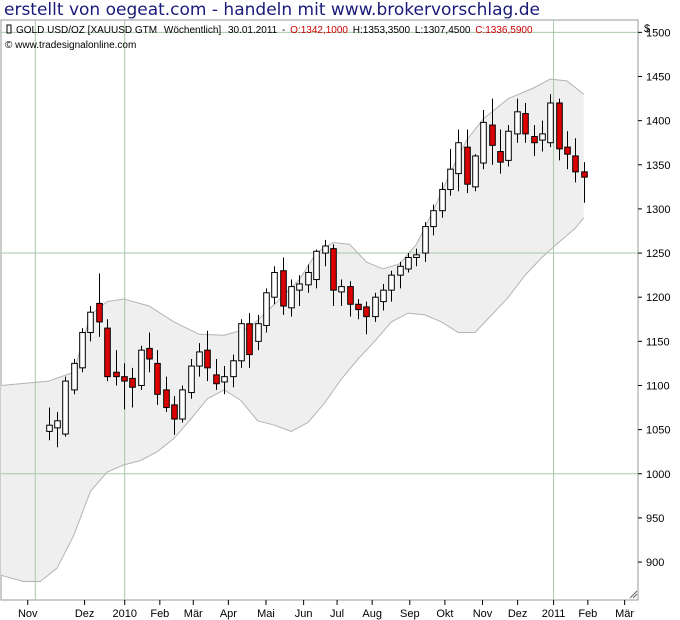 This screenshot has width=680, height=620. I want to click on y-tick-label: 1250, so click(658, 254).